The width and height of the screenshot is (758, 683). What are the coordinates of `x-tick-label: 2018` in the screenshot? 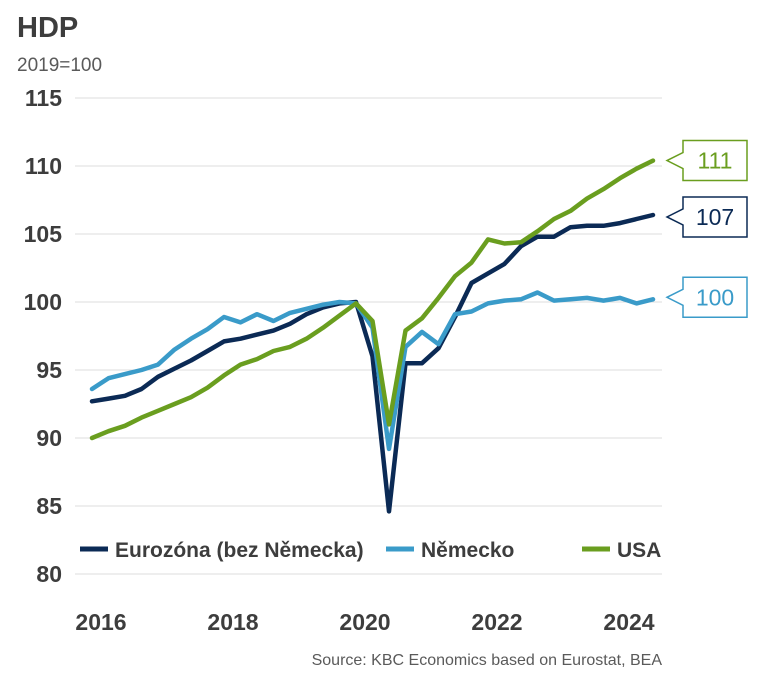 It's located at (232, 622).